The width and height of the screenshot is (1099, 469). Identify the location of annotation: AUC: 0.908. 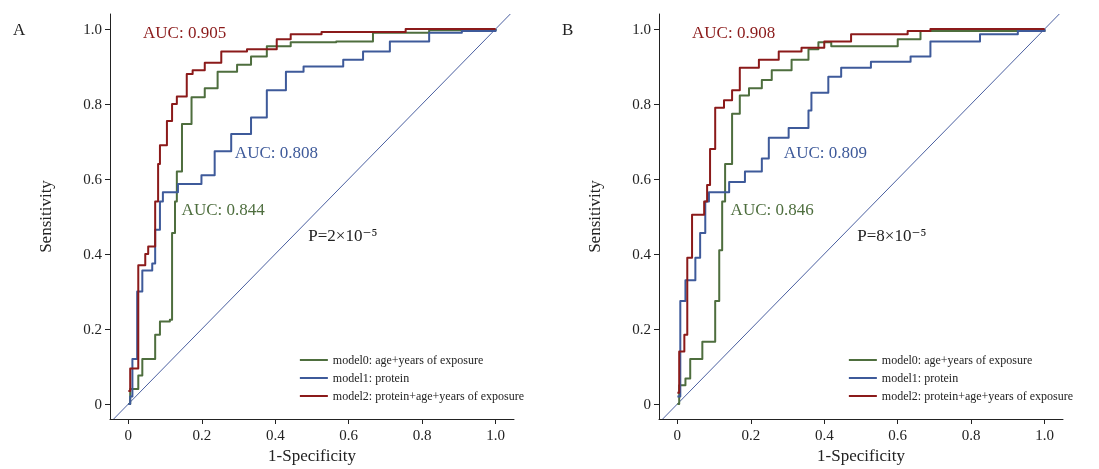
(734, 33).